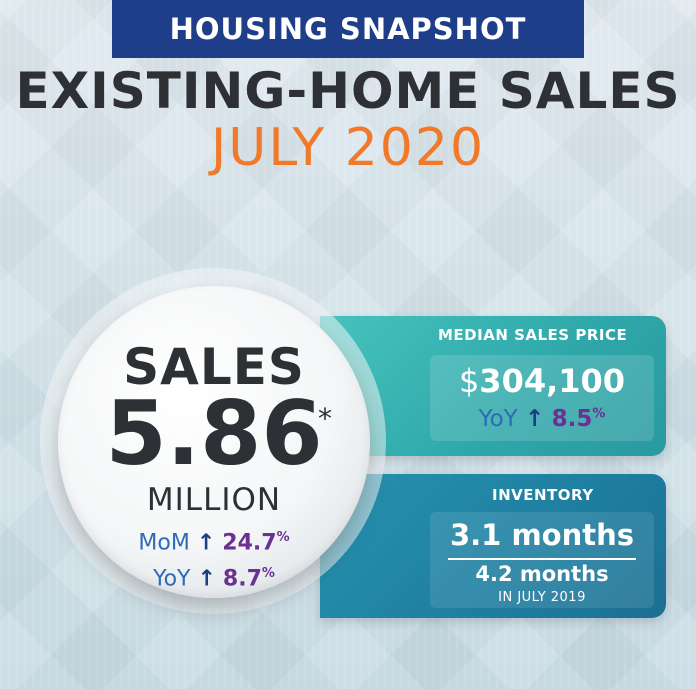  What do you see at coordinates (249, 543) in the screenshot?
I see `mom-value: 24.7` at bounding box center [249, 543].